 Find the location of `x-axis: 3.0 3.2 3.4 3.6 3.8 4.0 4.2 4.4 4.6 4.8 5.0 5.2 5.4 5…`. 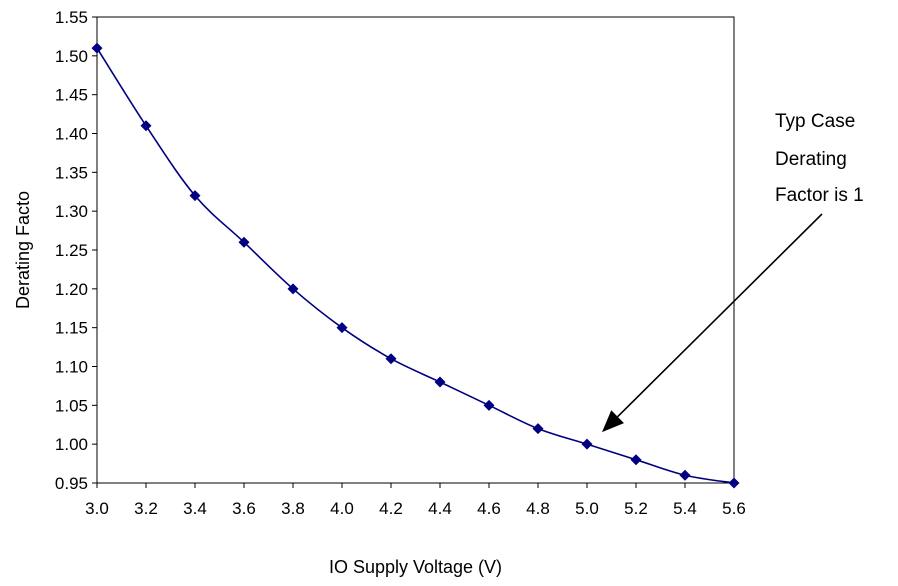

x-axis: 3.0 3.2 3.4 3.6 3.8 4.0 4.2 4.4 4.6 4.8 5.0 5.2 5.4 5… is located at coordinates (415, 500).